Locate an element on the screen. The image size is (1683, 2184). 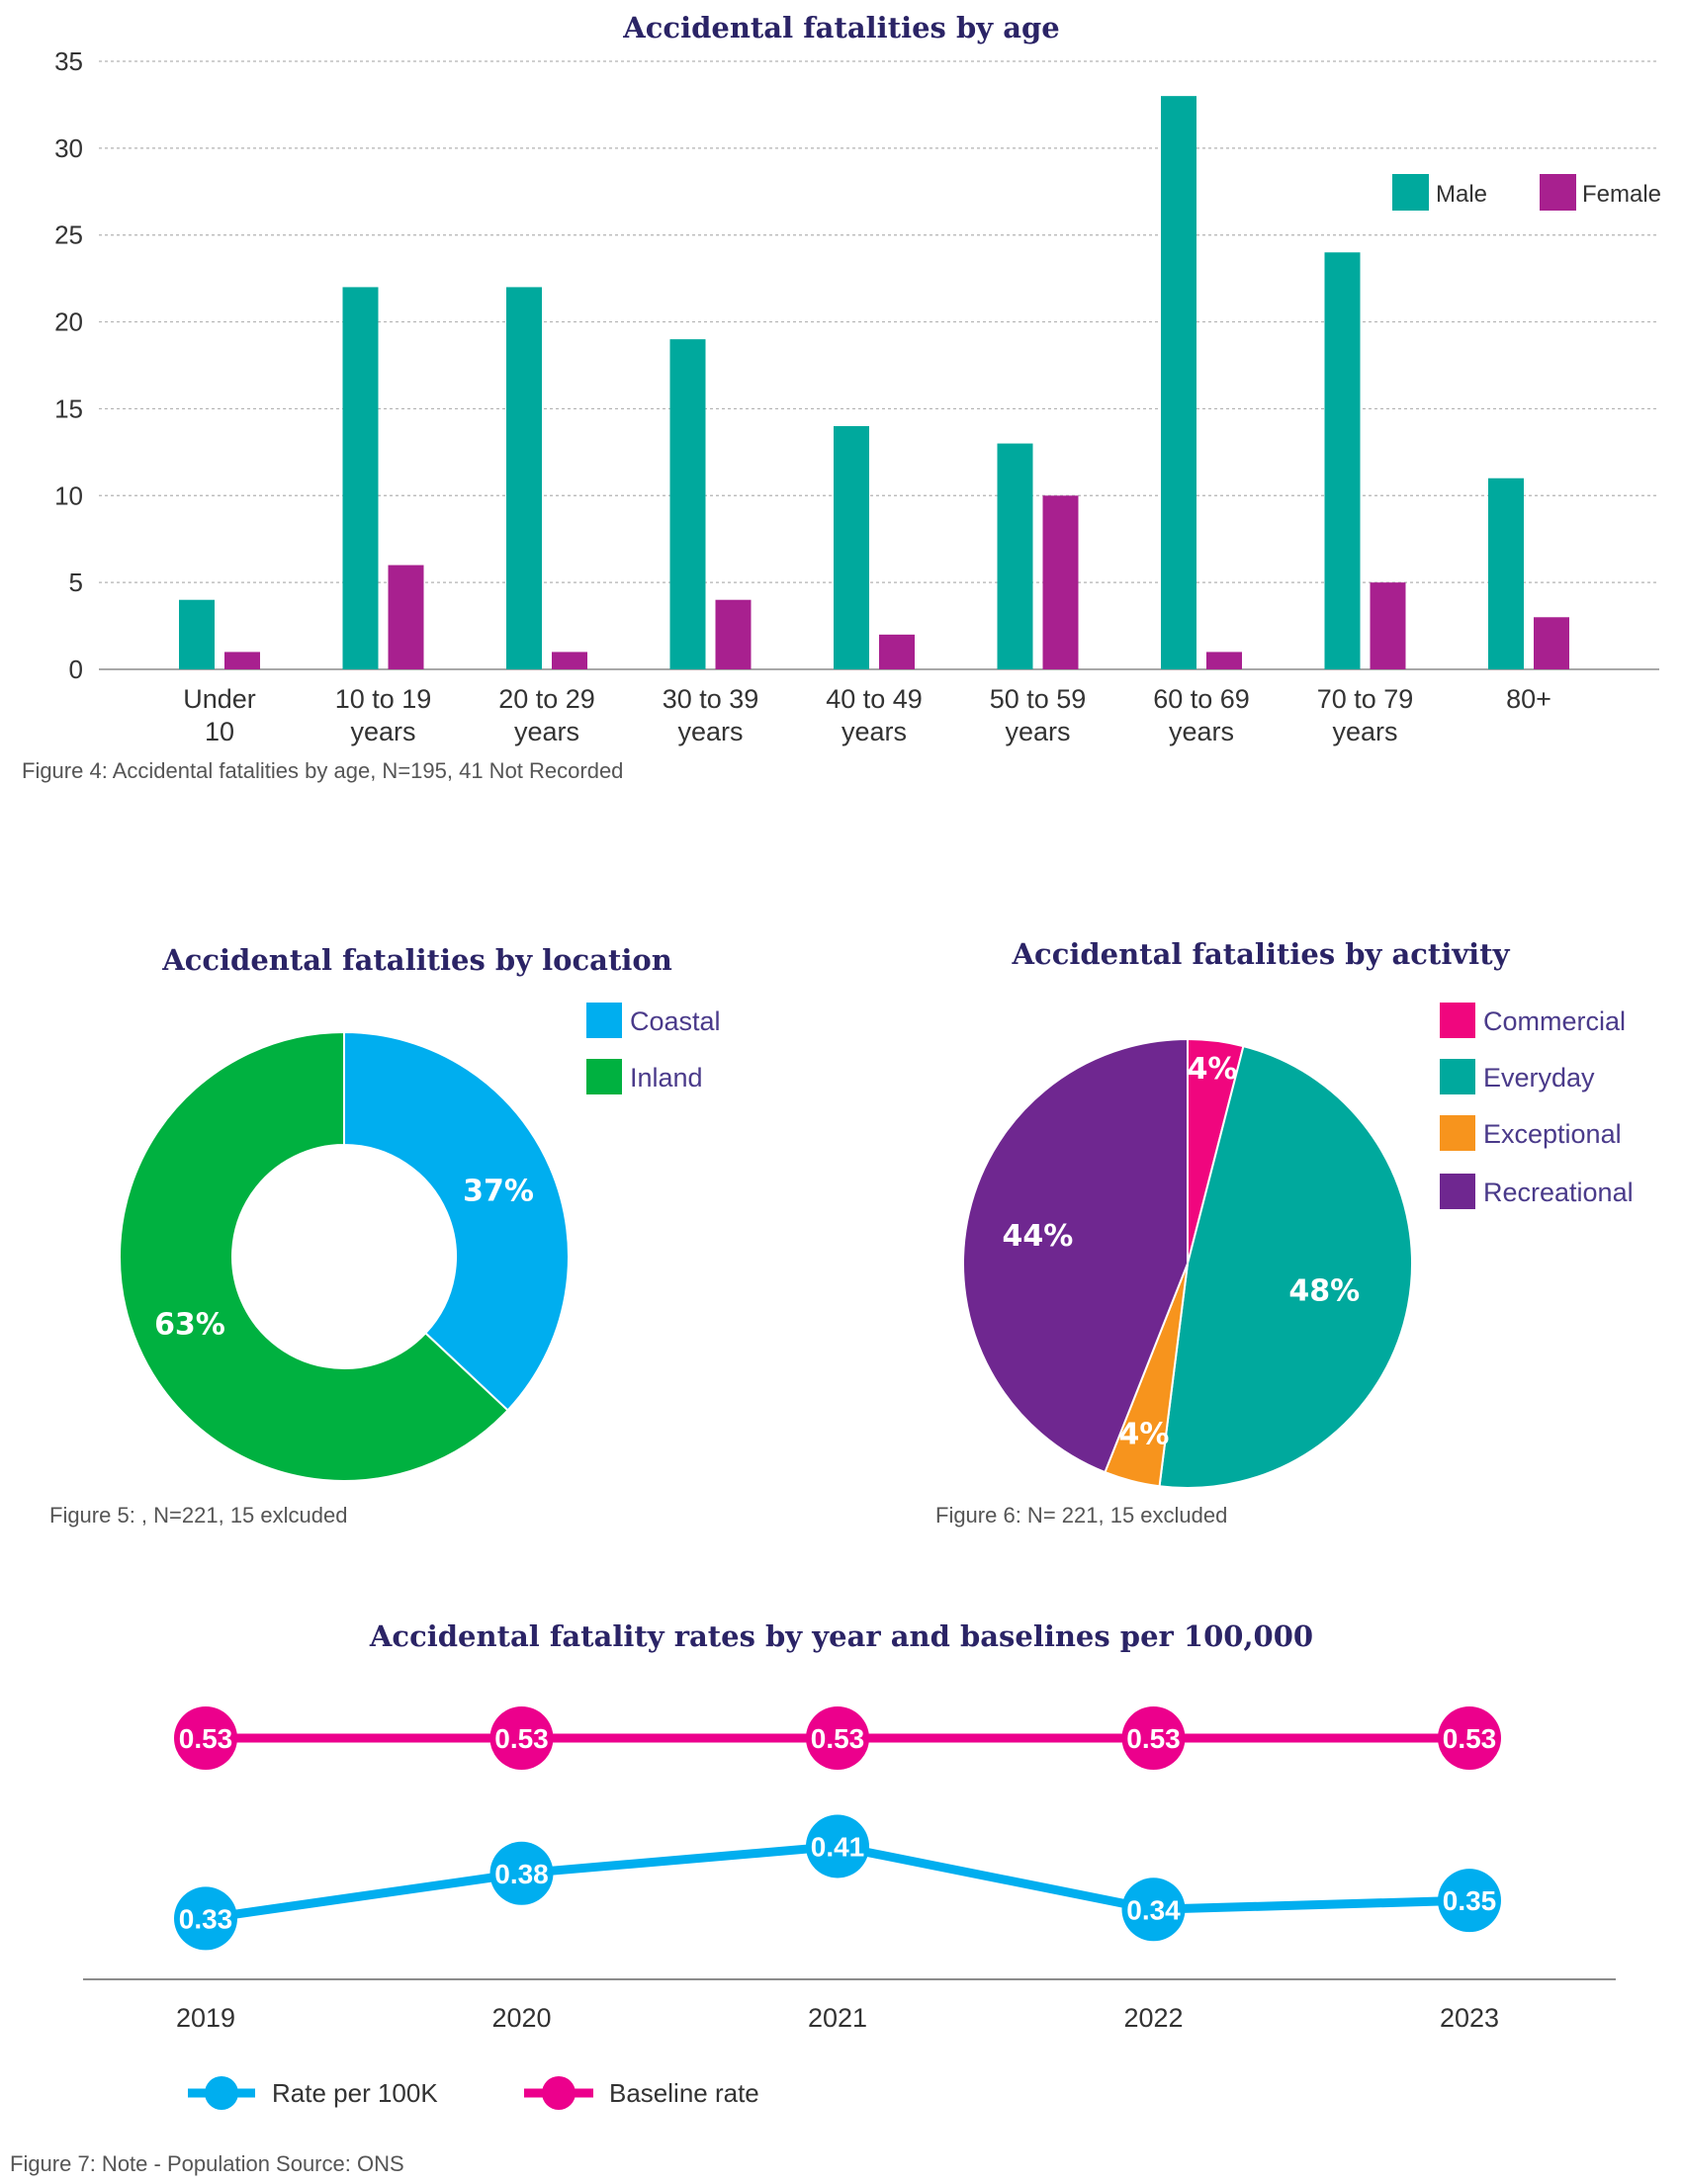
bar-chart-y-ticks: 0 5 10 15 20 25 30 35 is located at coordinates (68, 365).